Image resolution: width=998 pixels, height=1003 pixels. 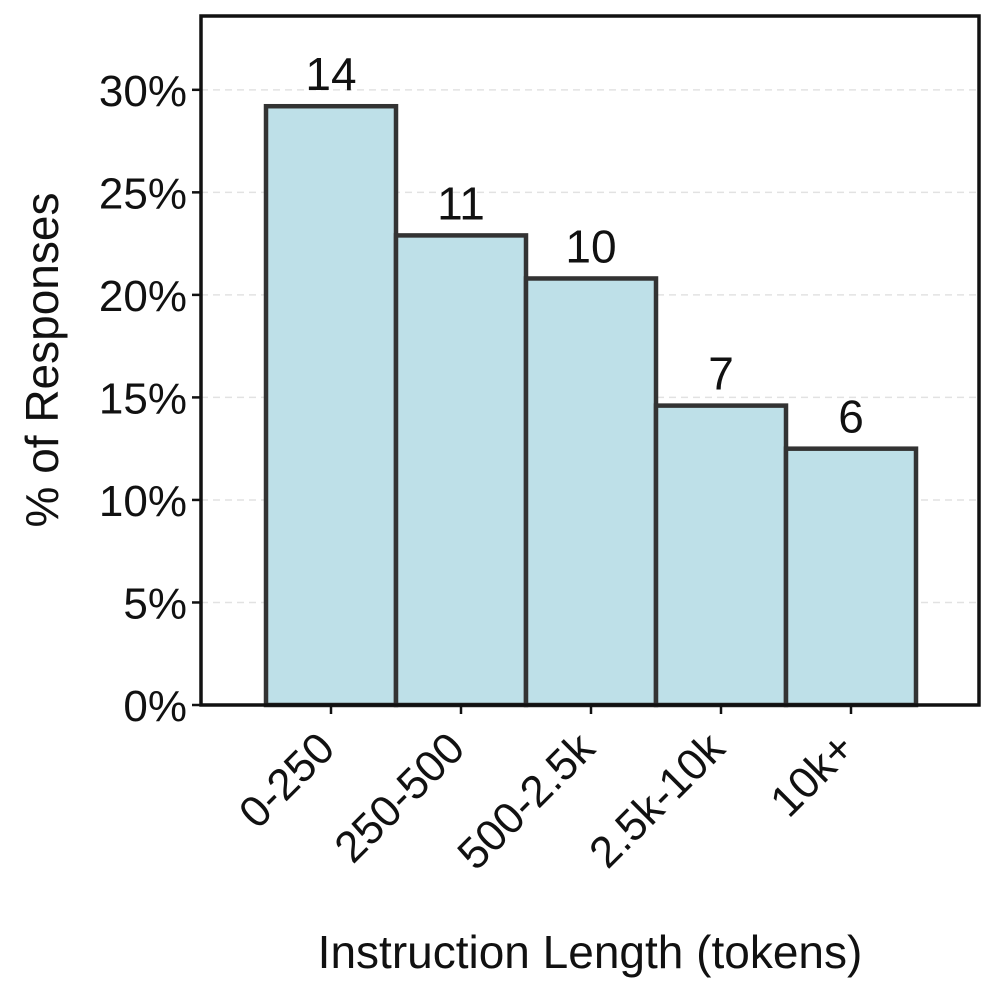 What do you see at coordinates (155, 706) in the screenshot?
I see `y-tick-label: 0%` at bounding box center [155, 706].